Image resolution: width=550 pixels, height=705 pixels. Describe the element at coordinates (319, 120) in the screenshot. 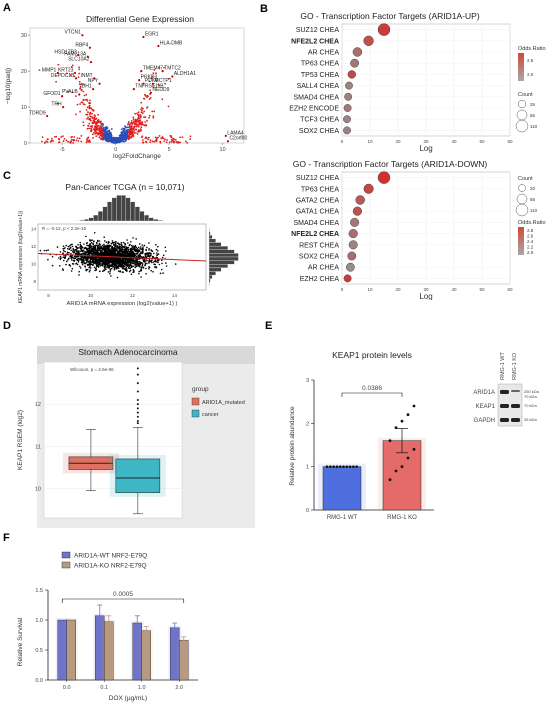

I see `go-term-label: TCF3 CHEA` at that location.